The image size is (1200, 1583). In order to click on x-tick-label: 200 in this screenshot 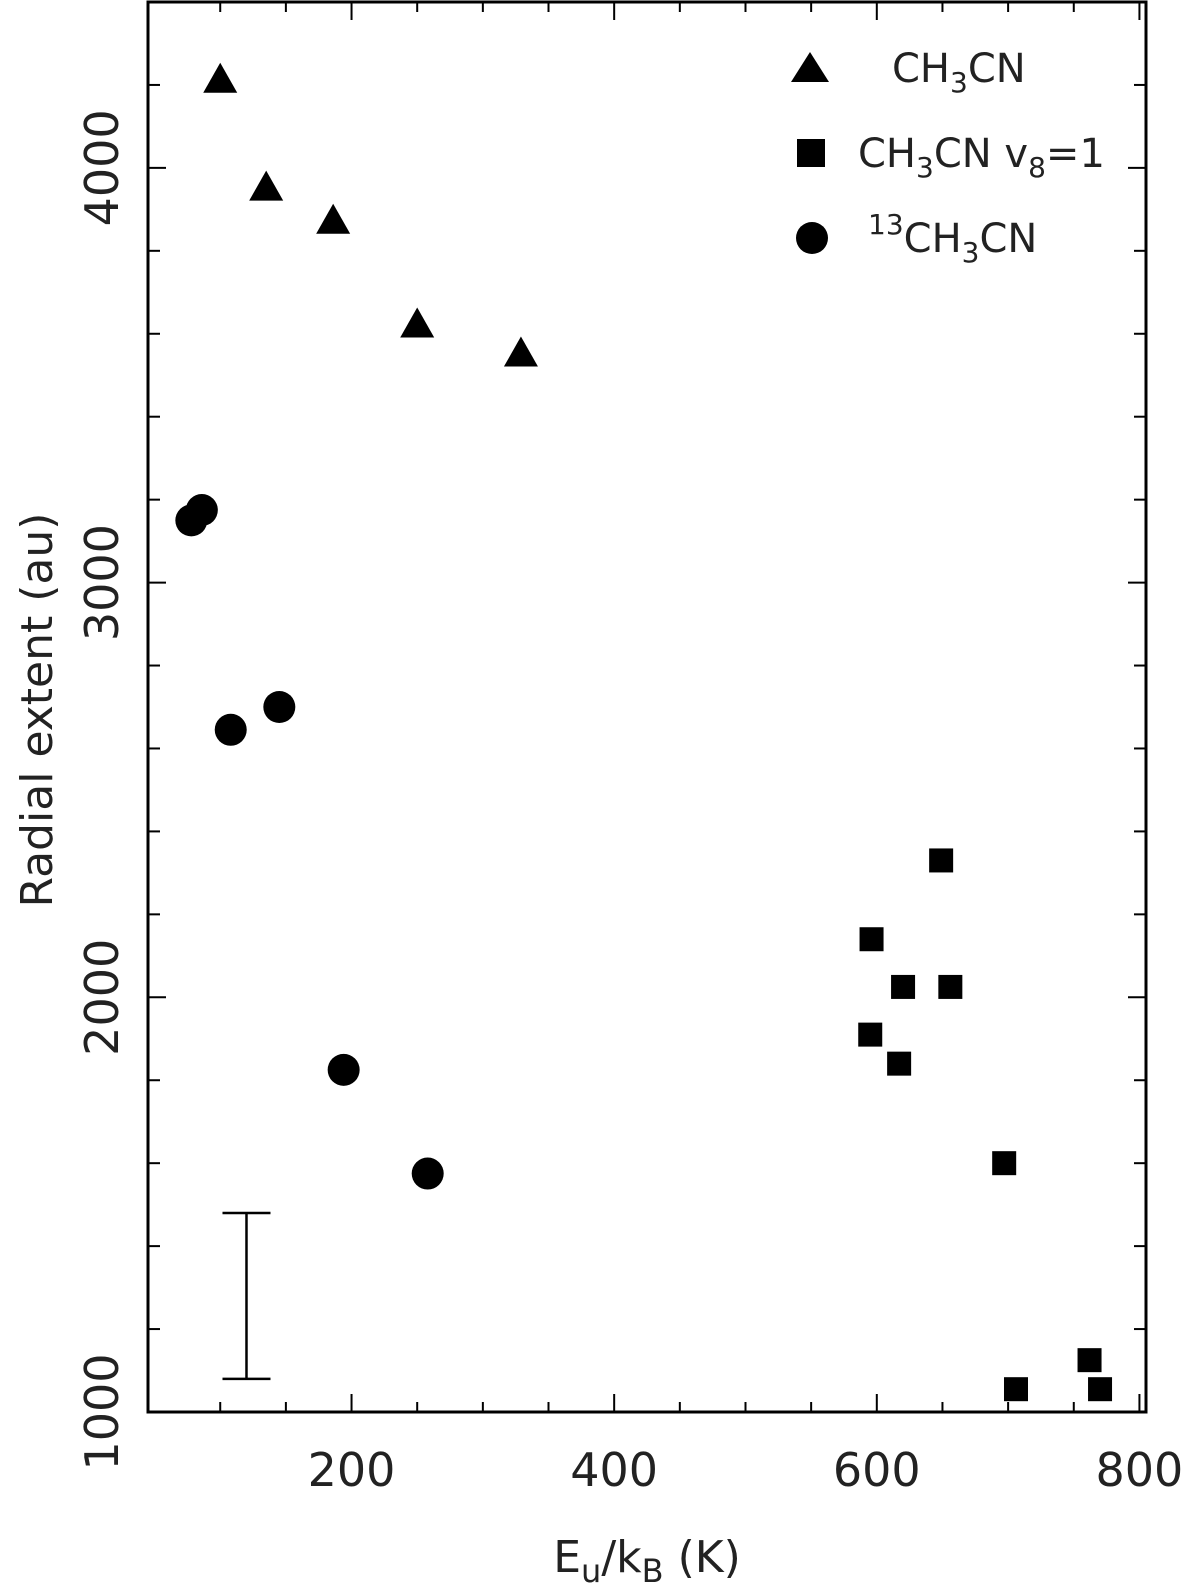, I will do `click(352, 1470)`.